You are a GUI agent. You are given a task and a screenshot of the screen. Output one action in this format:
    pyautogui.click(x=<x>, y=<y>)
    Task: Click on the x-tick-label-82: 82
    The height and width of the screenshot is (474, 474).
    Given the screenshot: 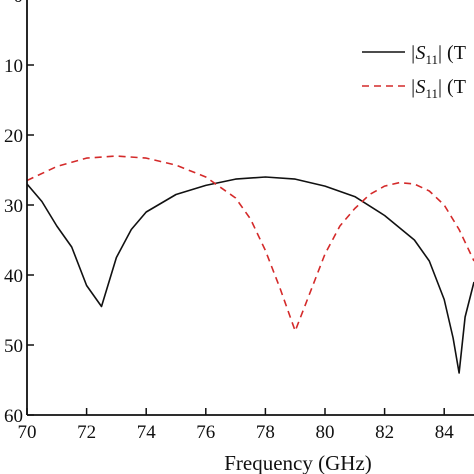 What is the action you would take?
    pyautogui.click(x=384, y=432)
    